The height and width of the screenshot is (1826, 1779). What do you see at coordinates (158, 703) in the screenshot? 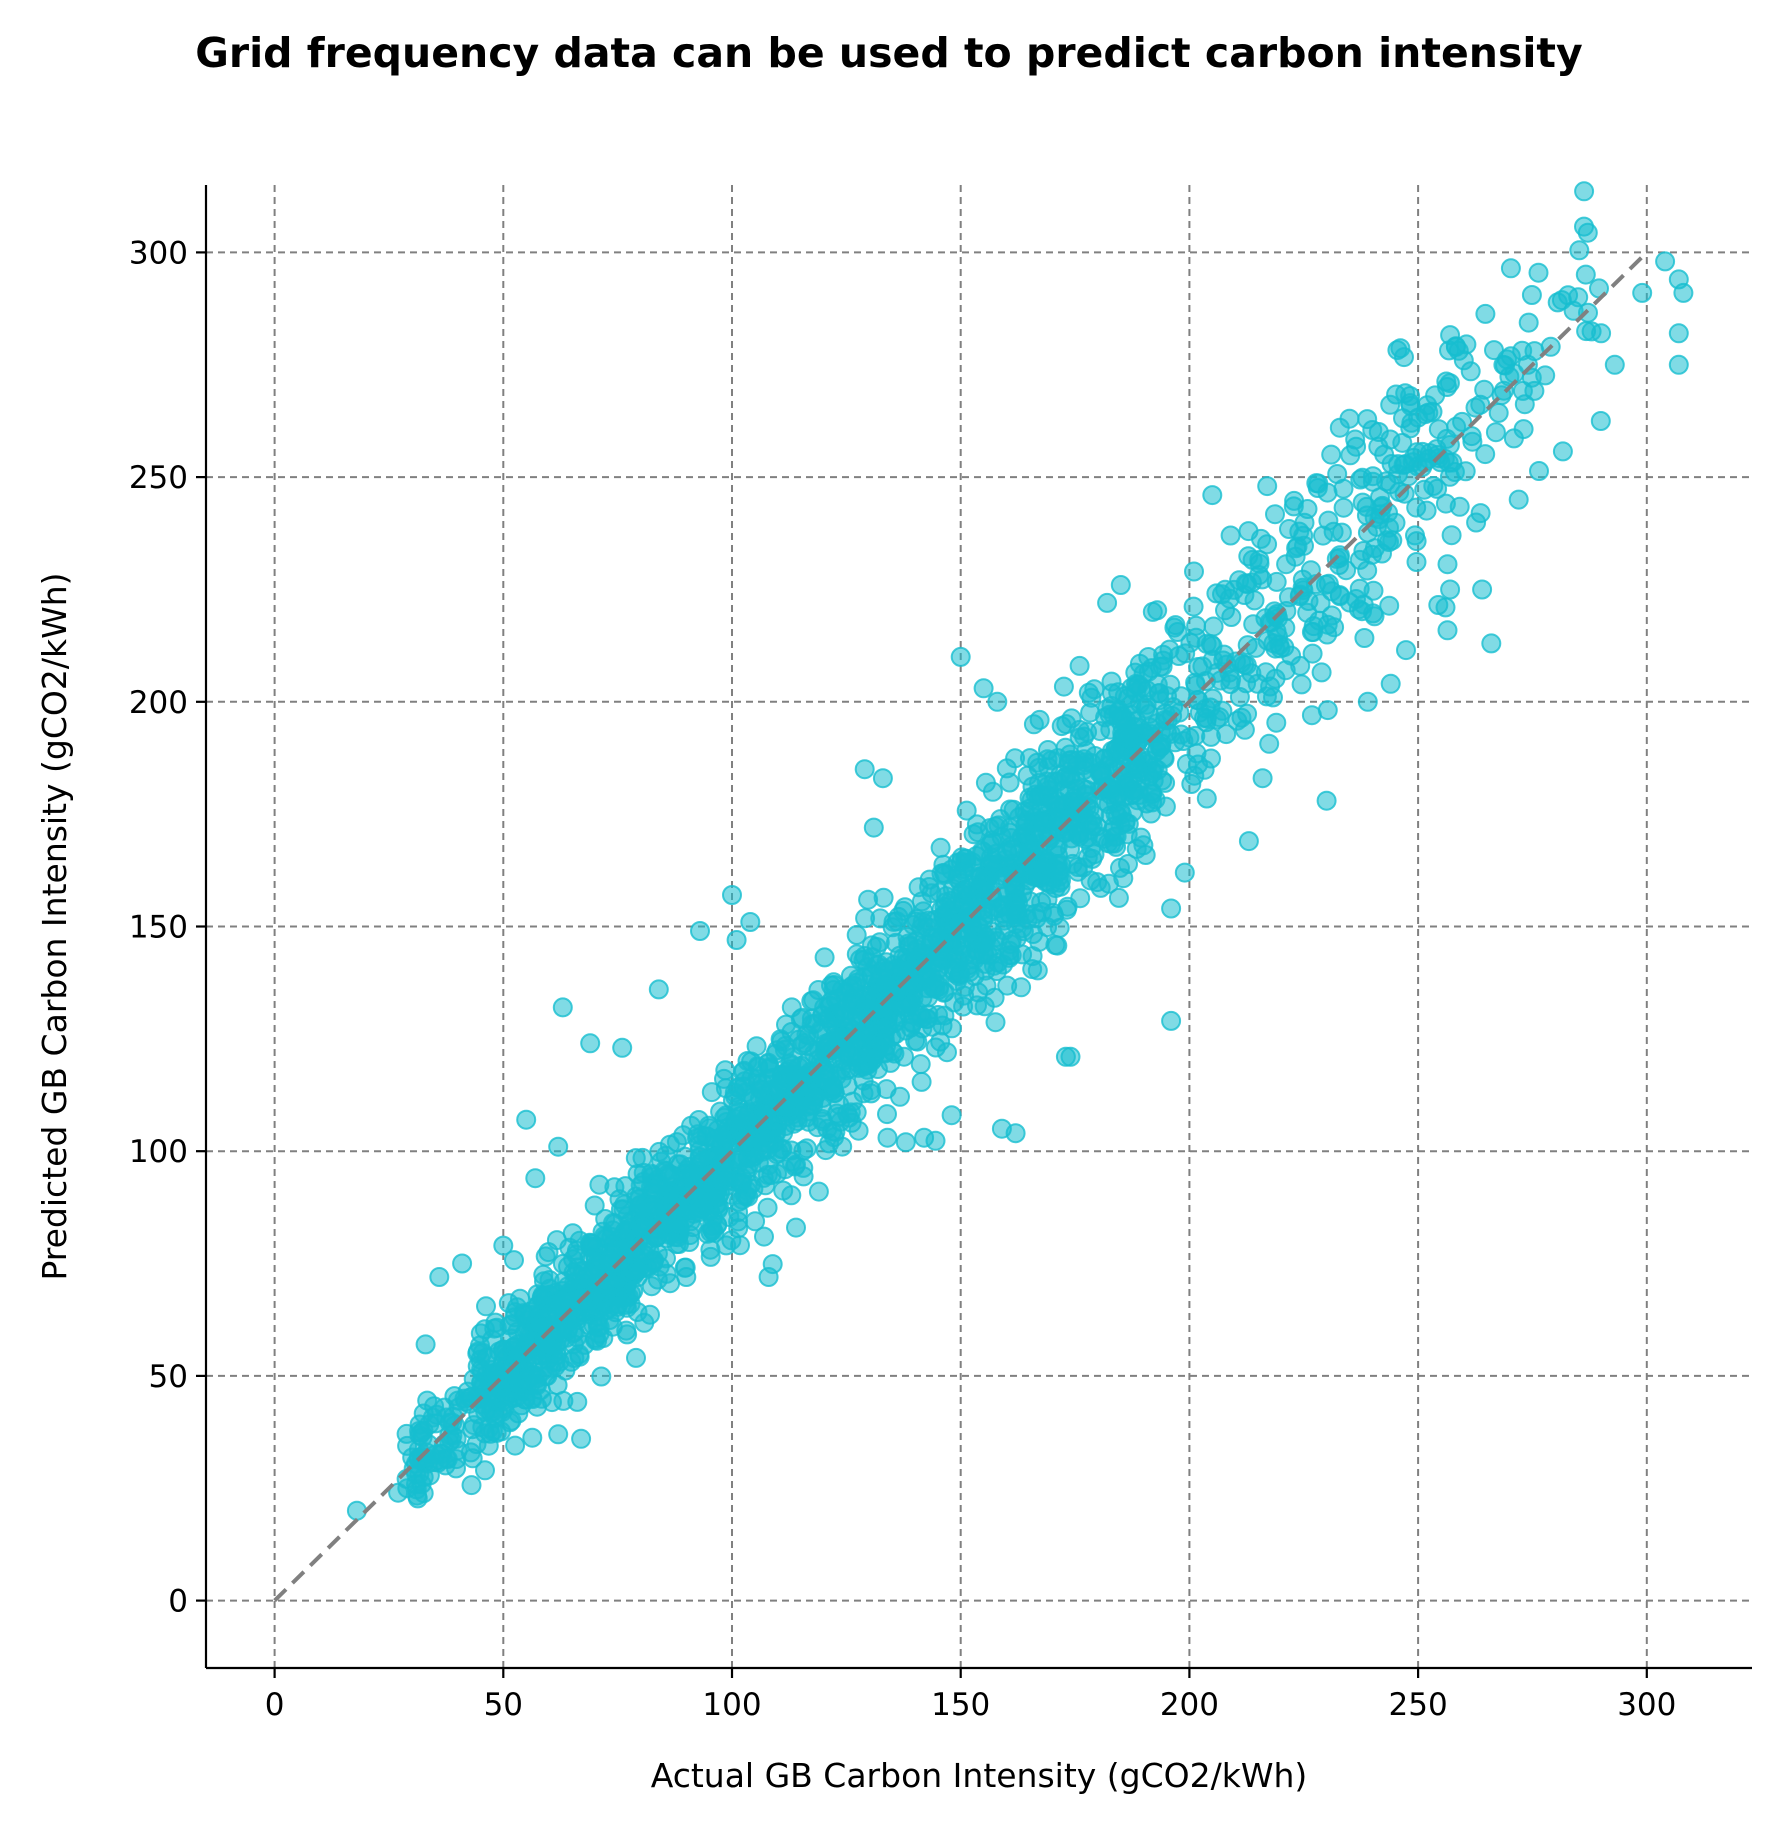
I see `y-tick-label: 200` at bounding box center [158, 703].